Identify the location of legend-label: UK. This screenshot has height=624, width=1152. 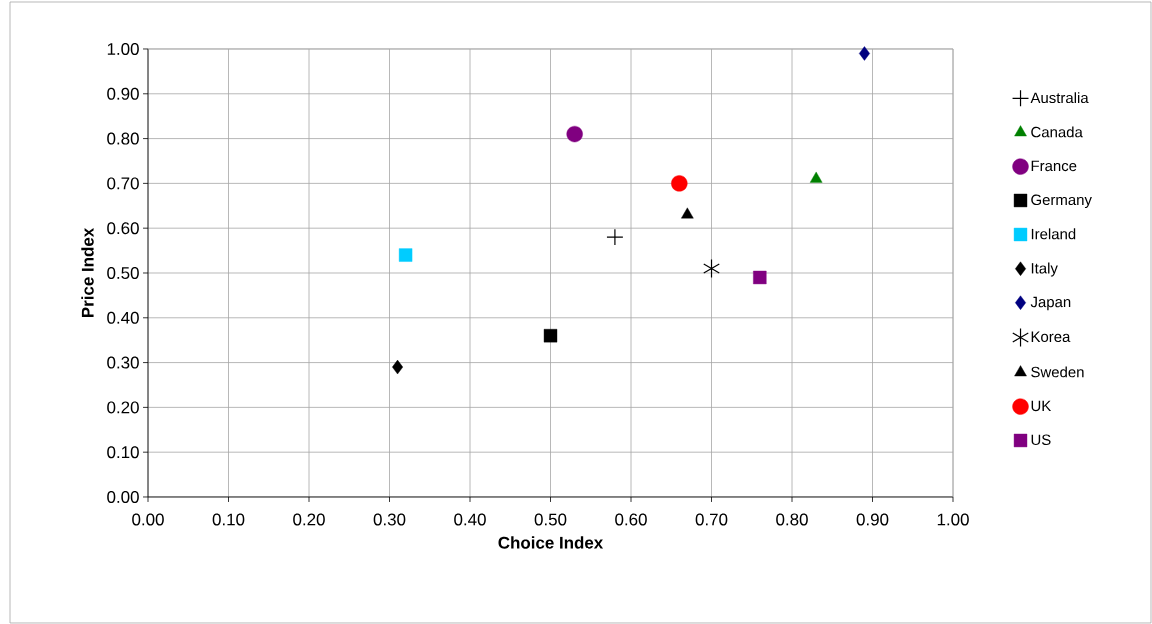
(1041, 406).